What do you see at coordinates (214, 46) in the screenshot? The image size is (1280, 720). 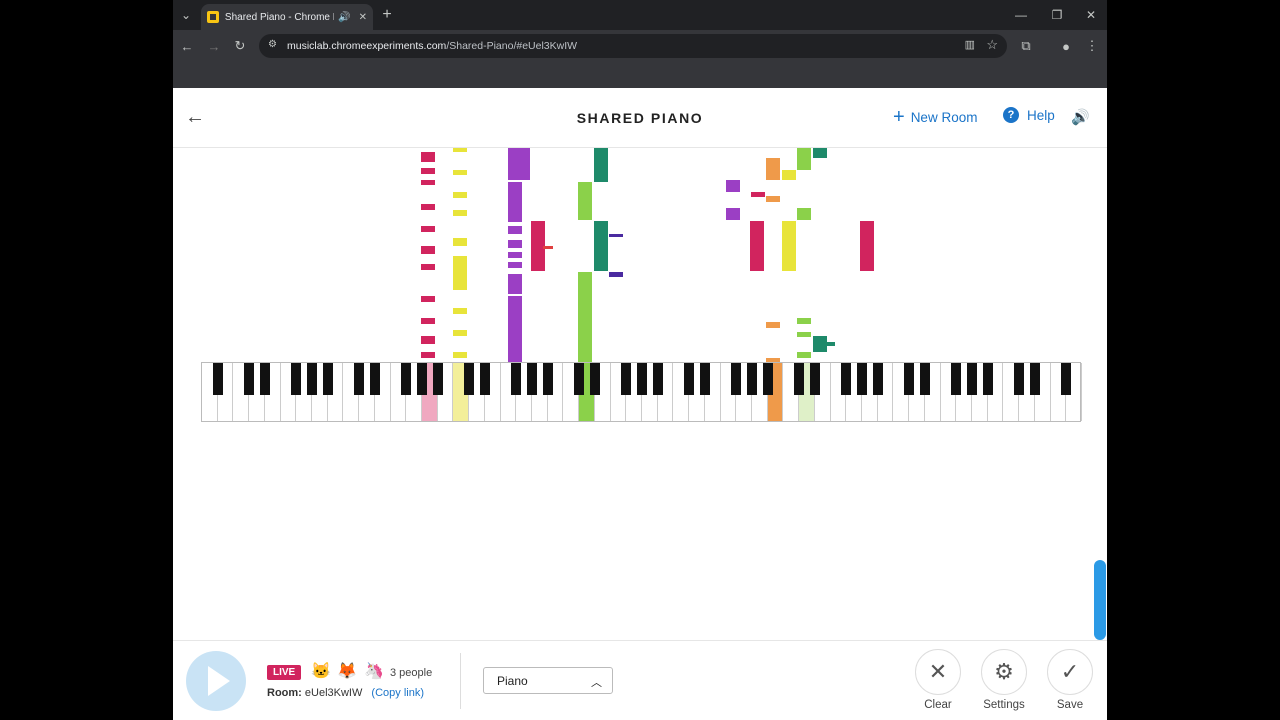 I see `forward-icon: →` at bounding box center [214, 46].